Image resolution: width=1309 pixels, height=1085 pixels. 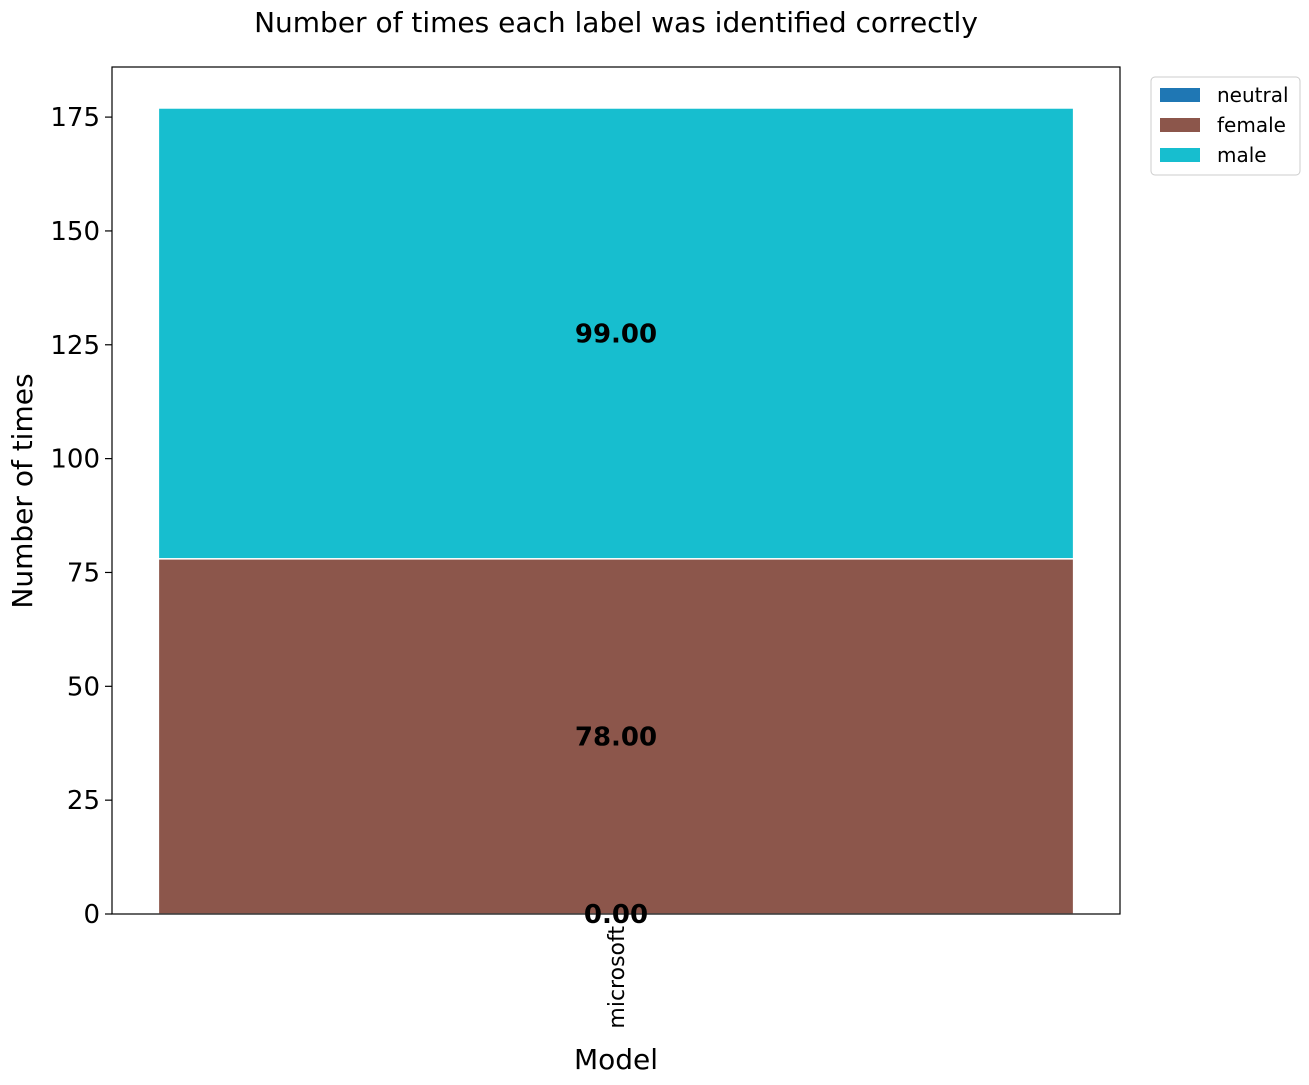 What do you see at coordinates (91, 915) in the screenshot?
I see `y-tick-label: 0` at bounding box center [91, 915].